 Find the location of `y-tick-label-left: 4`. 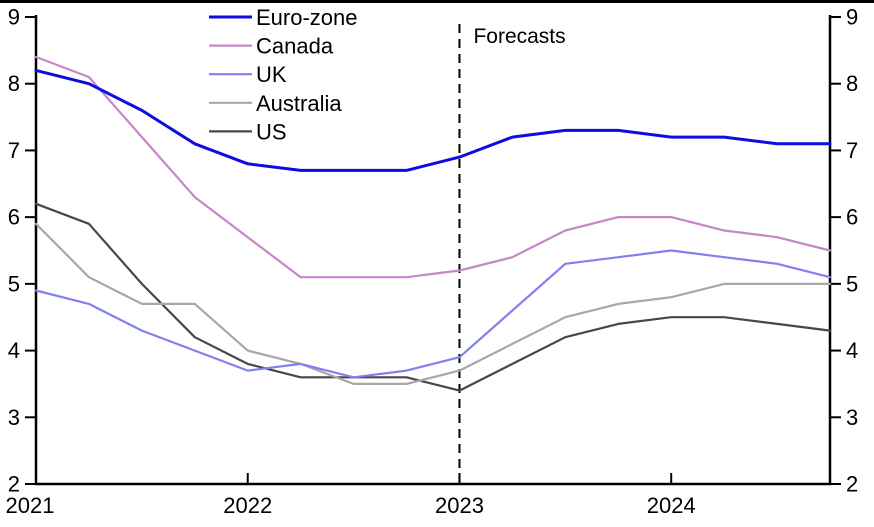

y-tick-label-left: 4 is located at coordinates (14, 350).